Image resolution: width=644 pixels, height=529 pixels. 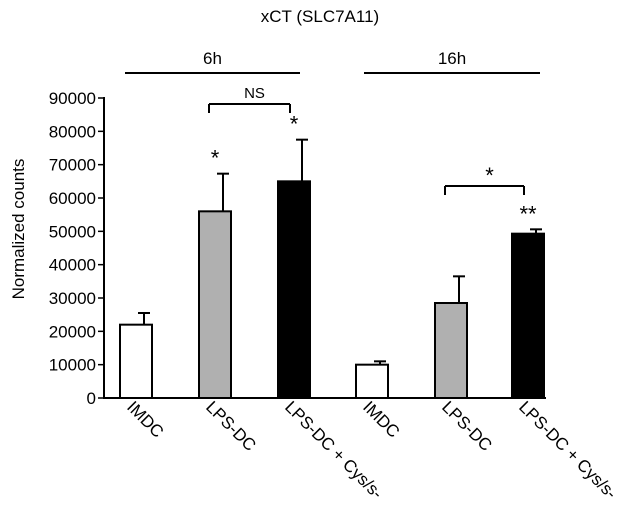 I want to click on y-tick-label: 70000, so click(x=72, y=165).